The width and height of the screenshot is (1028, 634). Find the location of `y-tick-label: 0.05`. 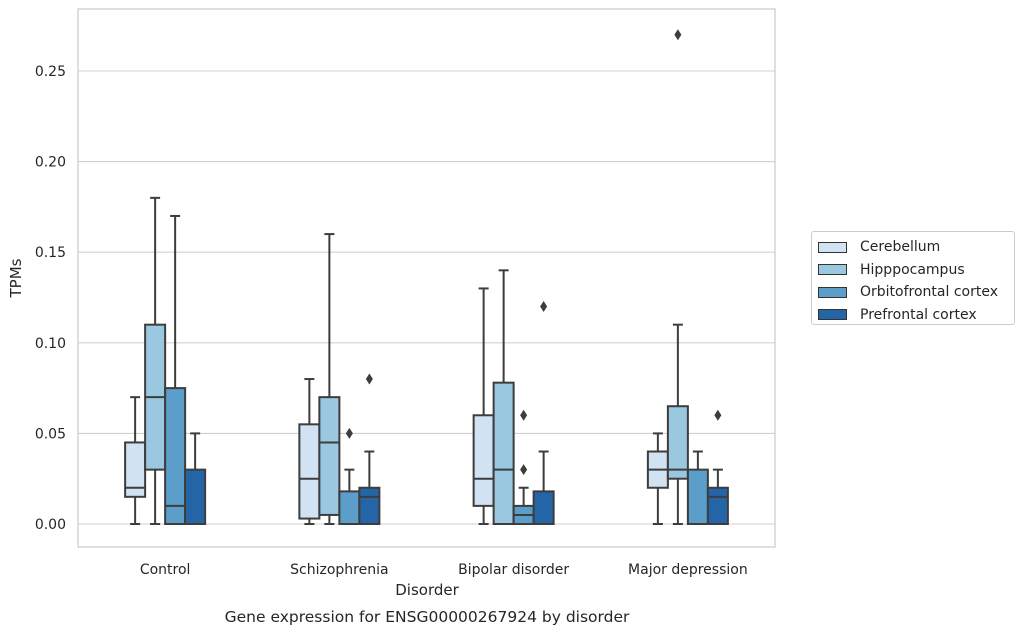

y-tick-label: 0.05 is located at coordinates (50, 434).